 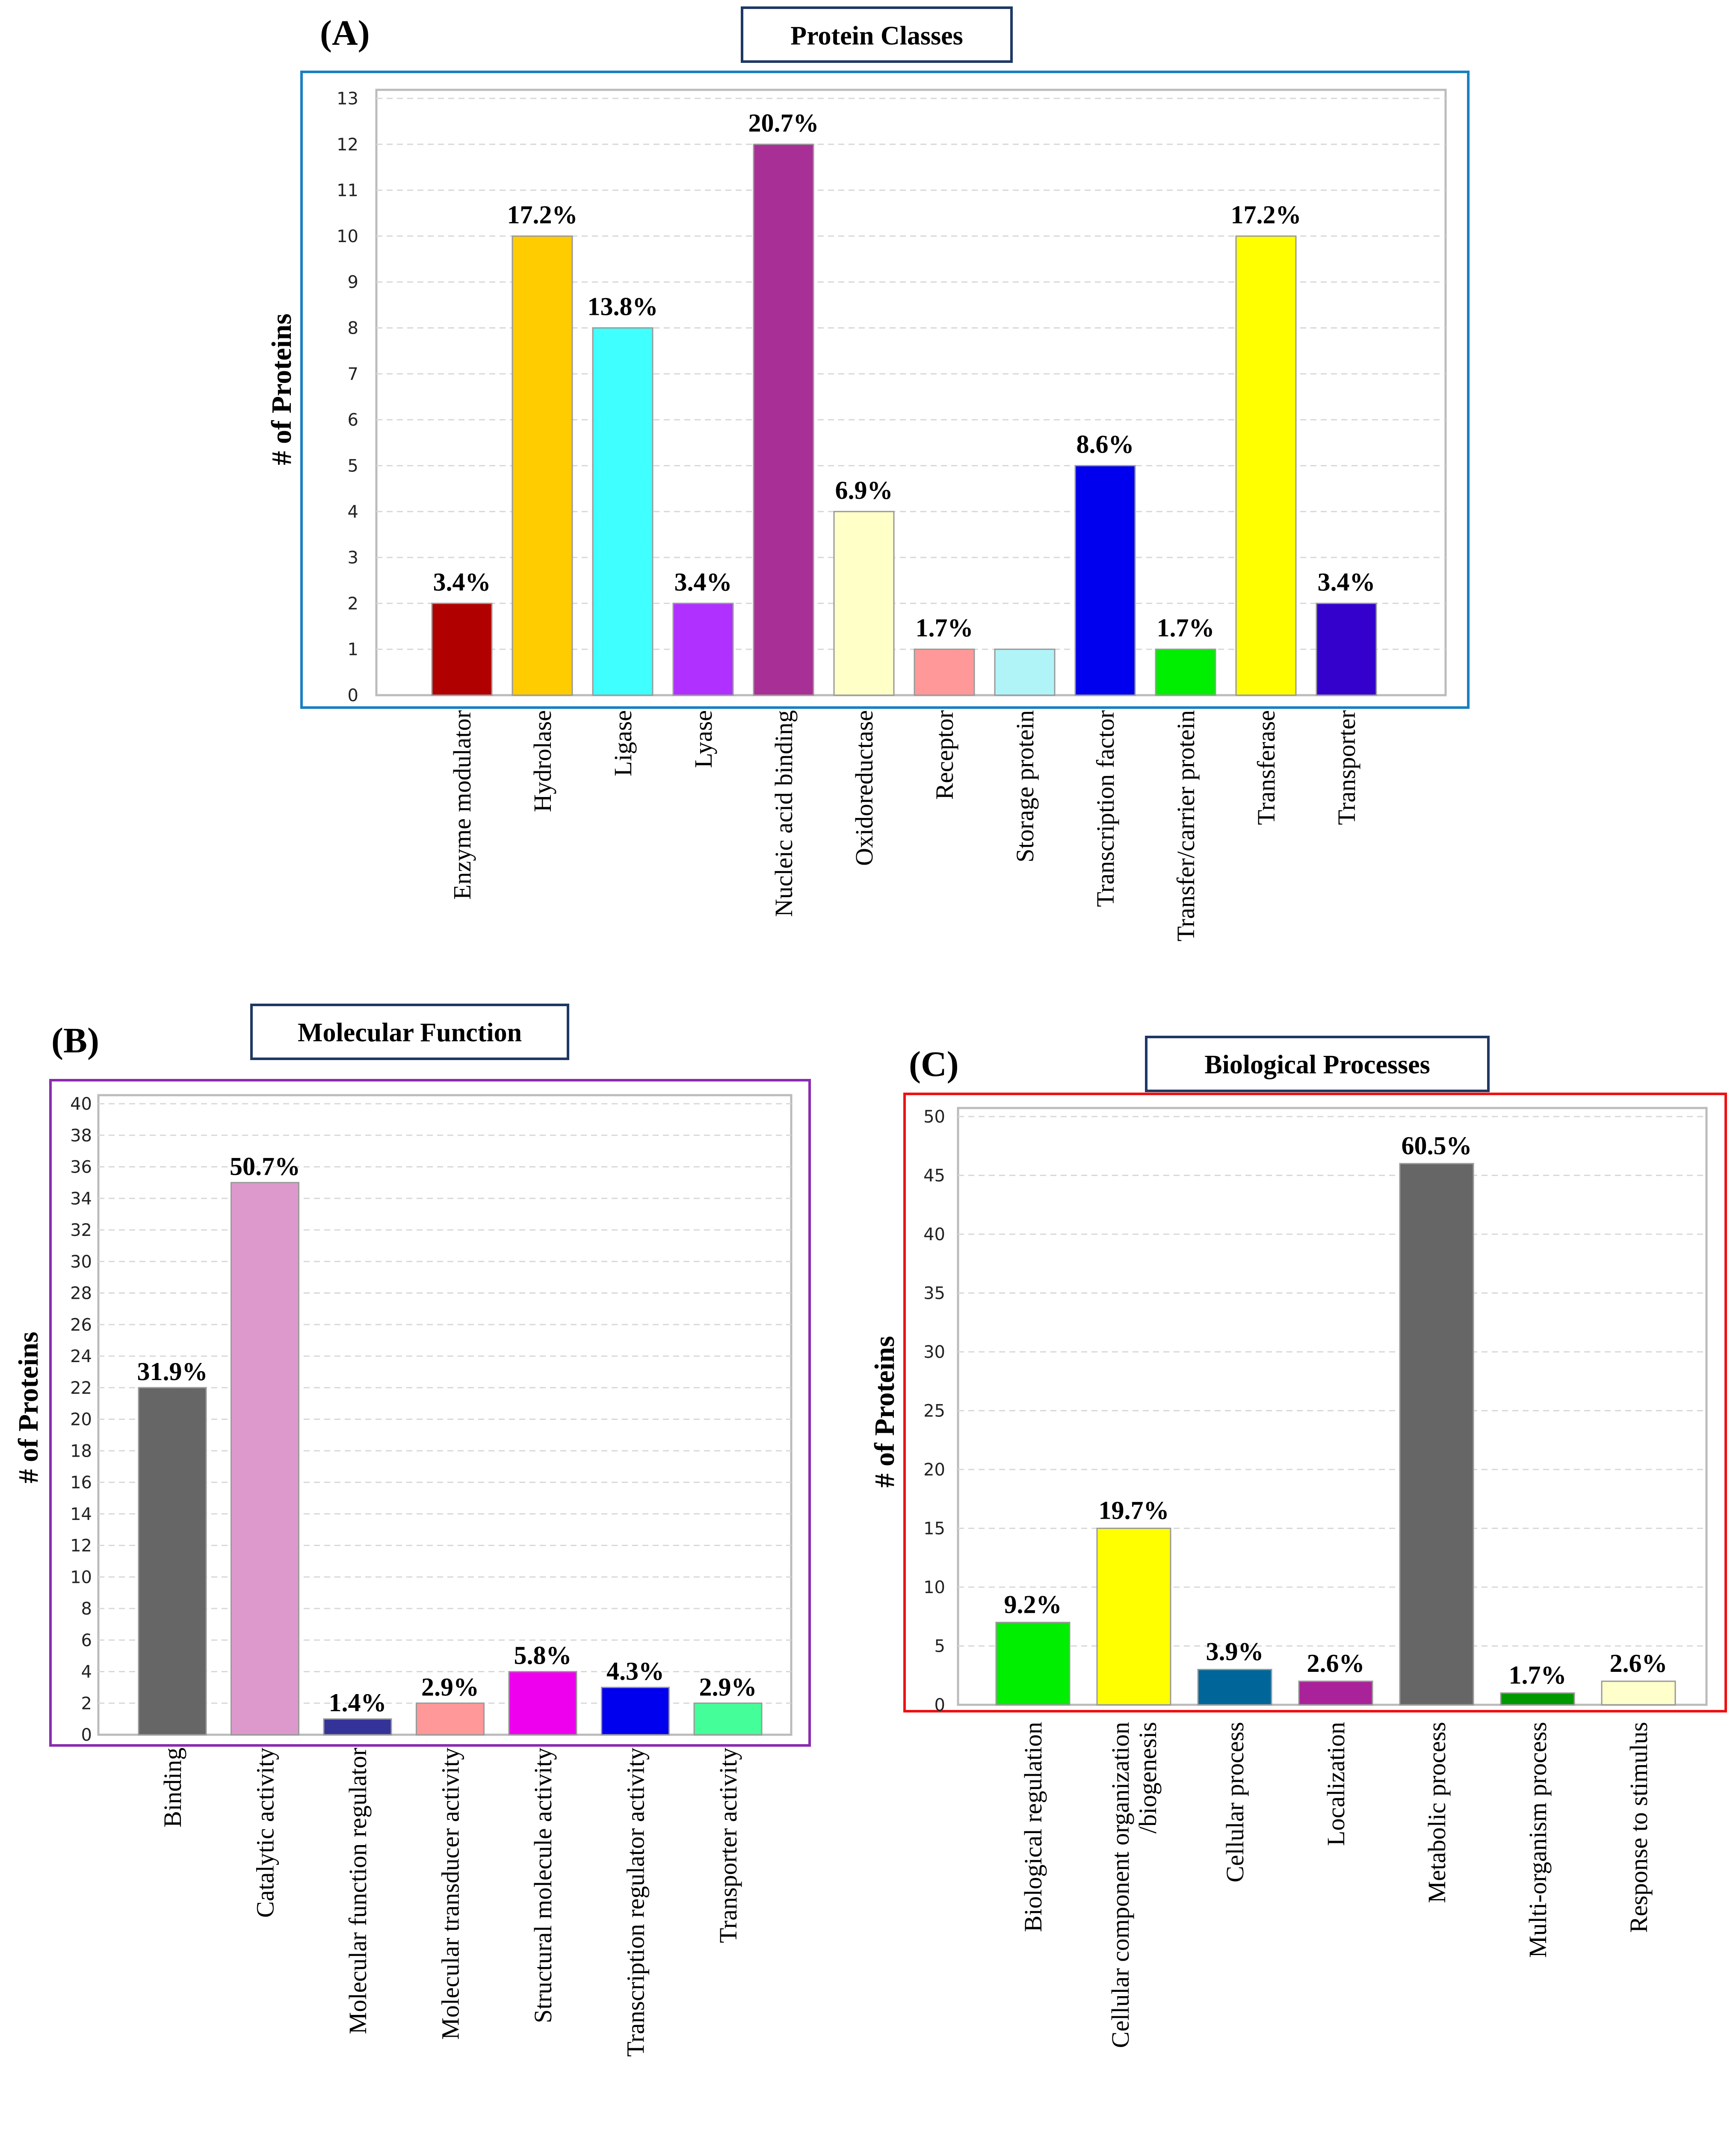 What do you see at coordinates (462, 805) in the screenshot?
I see `category-label-a-0: Enzyme modulator` at bounding box center [462, 805].